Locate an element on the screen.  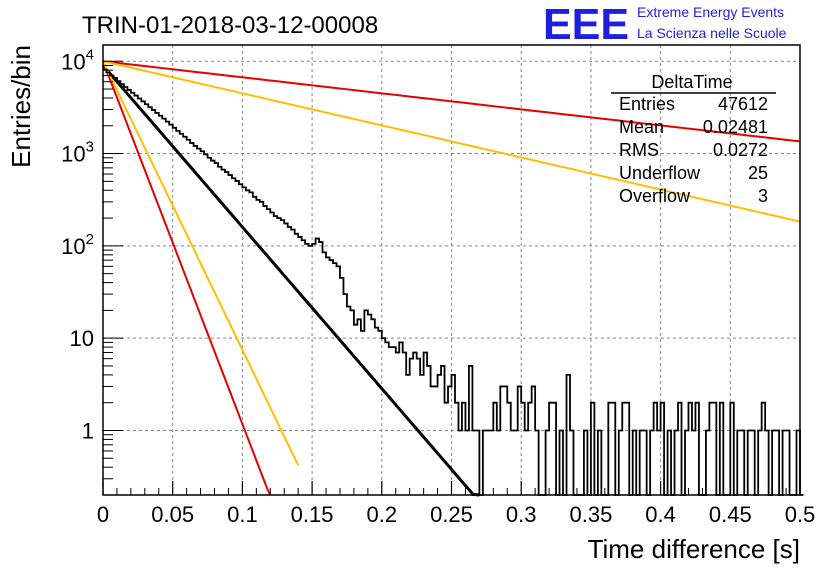
x-tick-label: 0.3 is located at coordinates (521, 514).